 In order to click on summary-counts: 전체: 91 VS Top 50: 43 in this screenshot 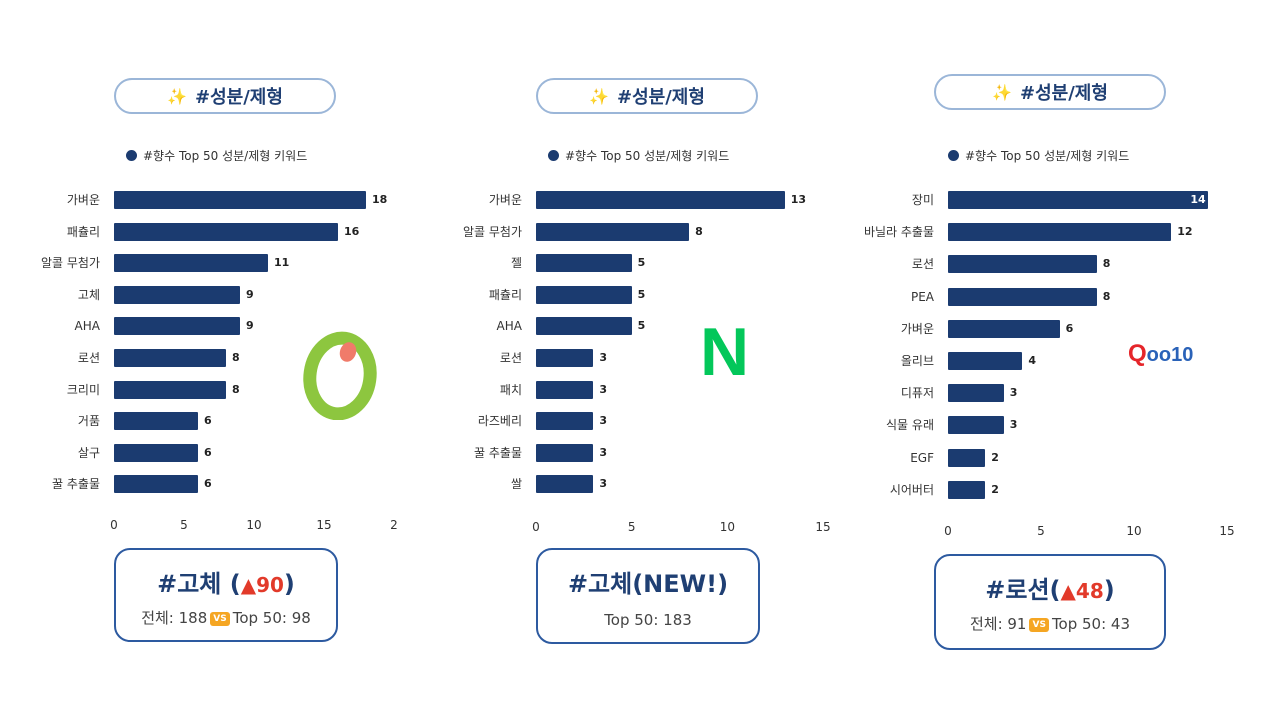, I will do `click(1050, 623)`.